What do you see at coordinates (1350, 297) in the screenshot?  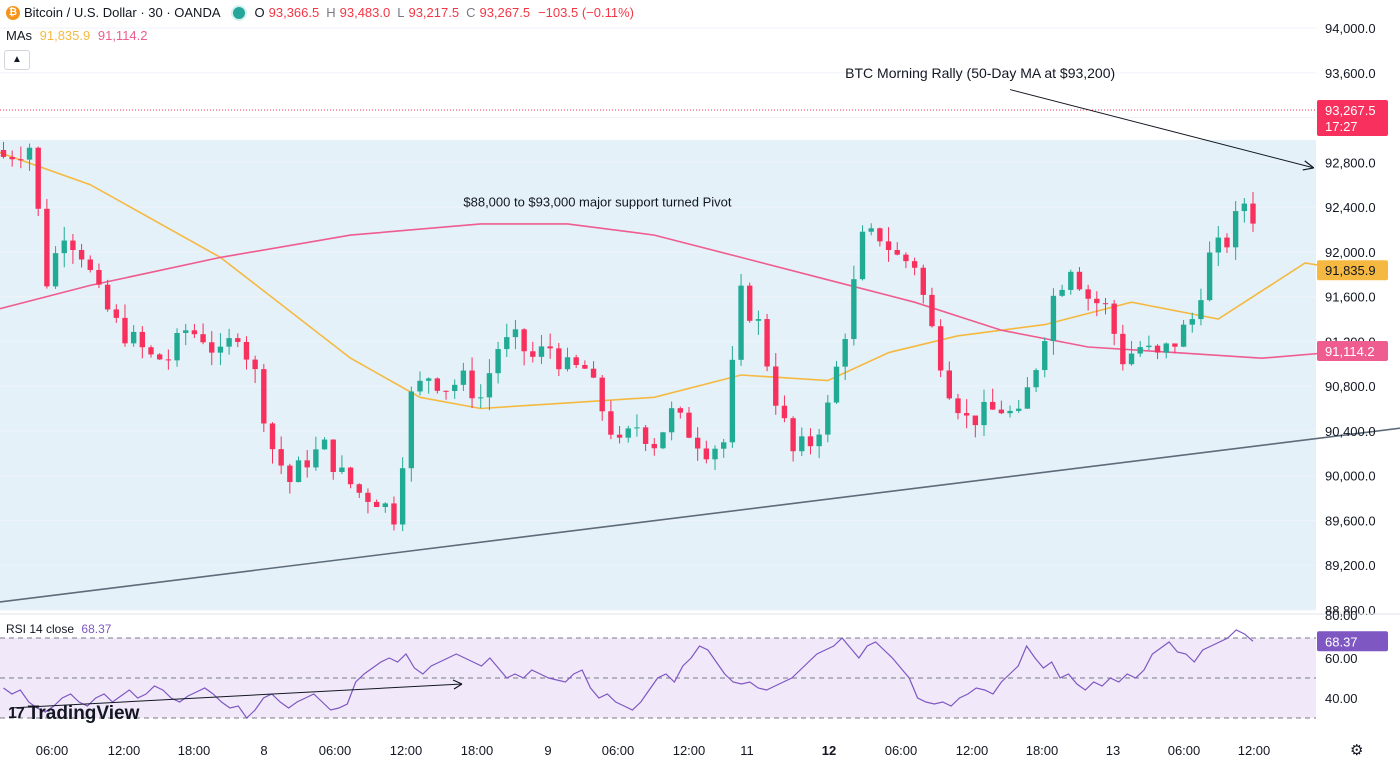 I see `price-tick-label: 91,600.0` at bounding box center [1350, 297].